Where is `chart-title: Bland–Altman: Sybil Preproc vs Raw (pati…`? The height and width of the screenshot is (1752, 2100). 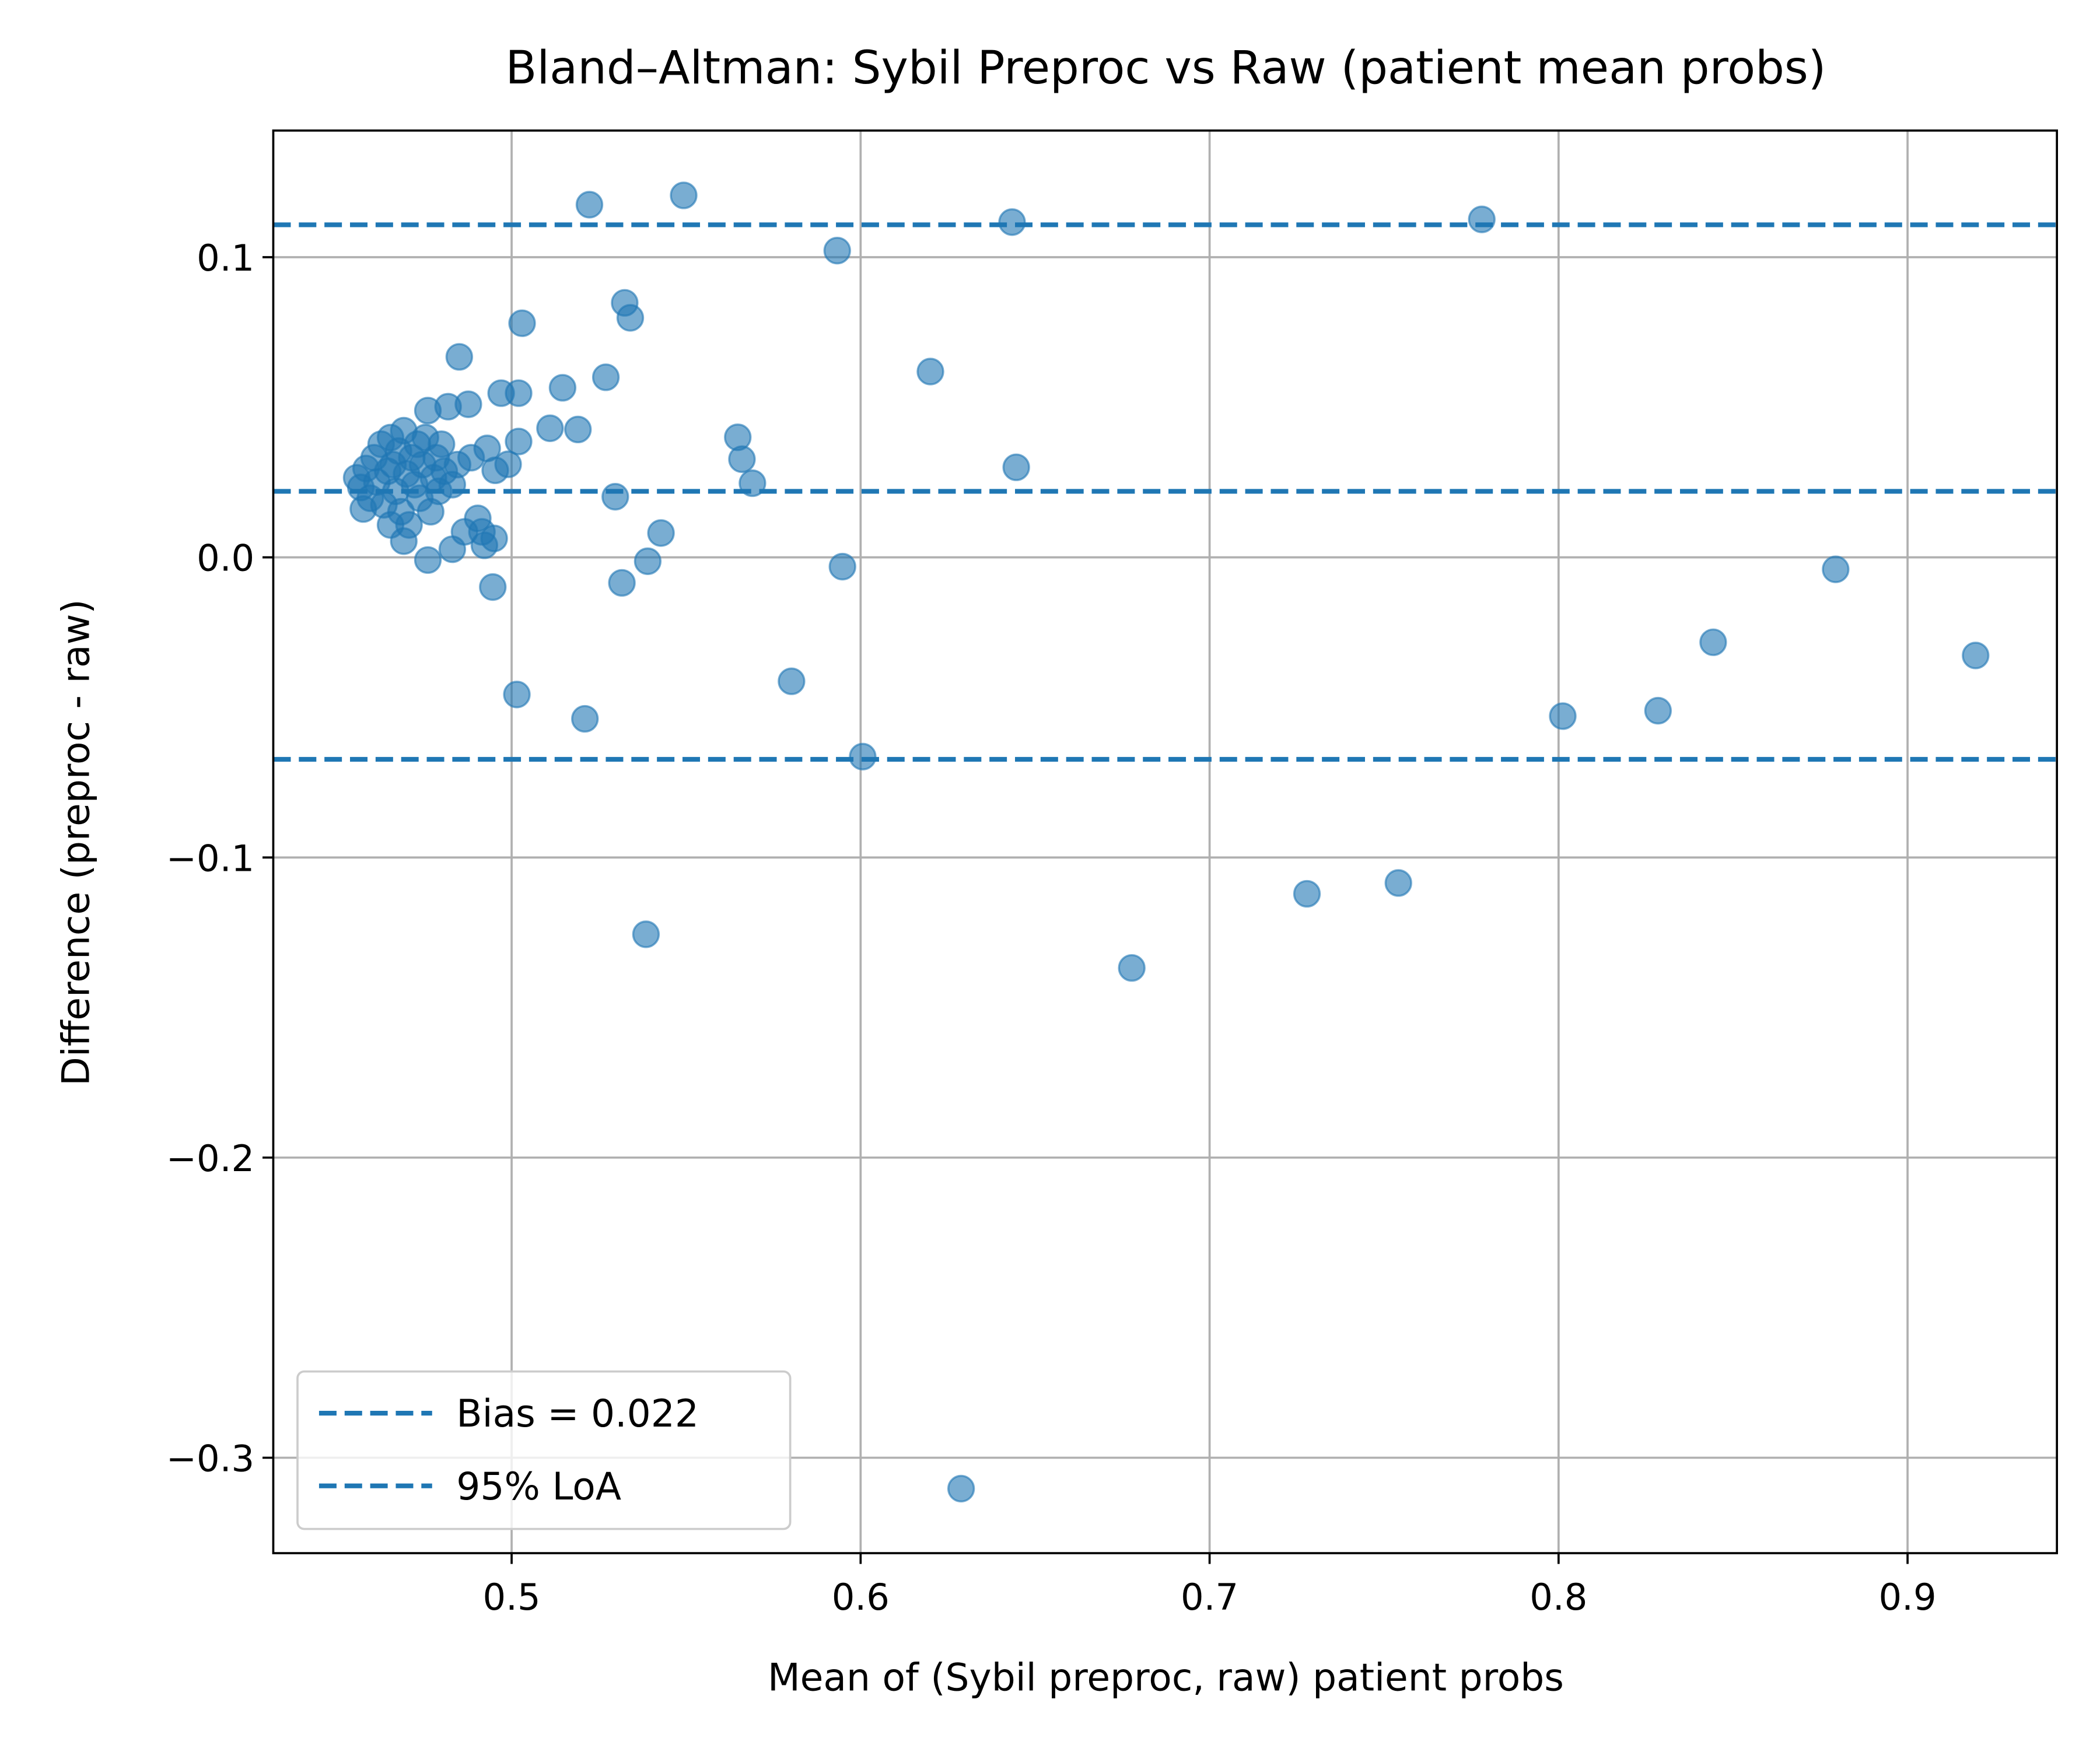 chart-title: Bland–Altman: Sybil Preproc vs Raw (pati… is located at coordinates (1166, 67).